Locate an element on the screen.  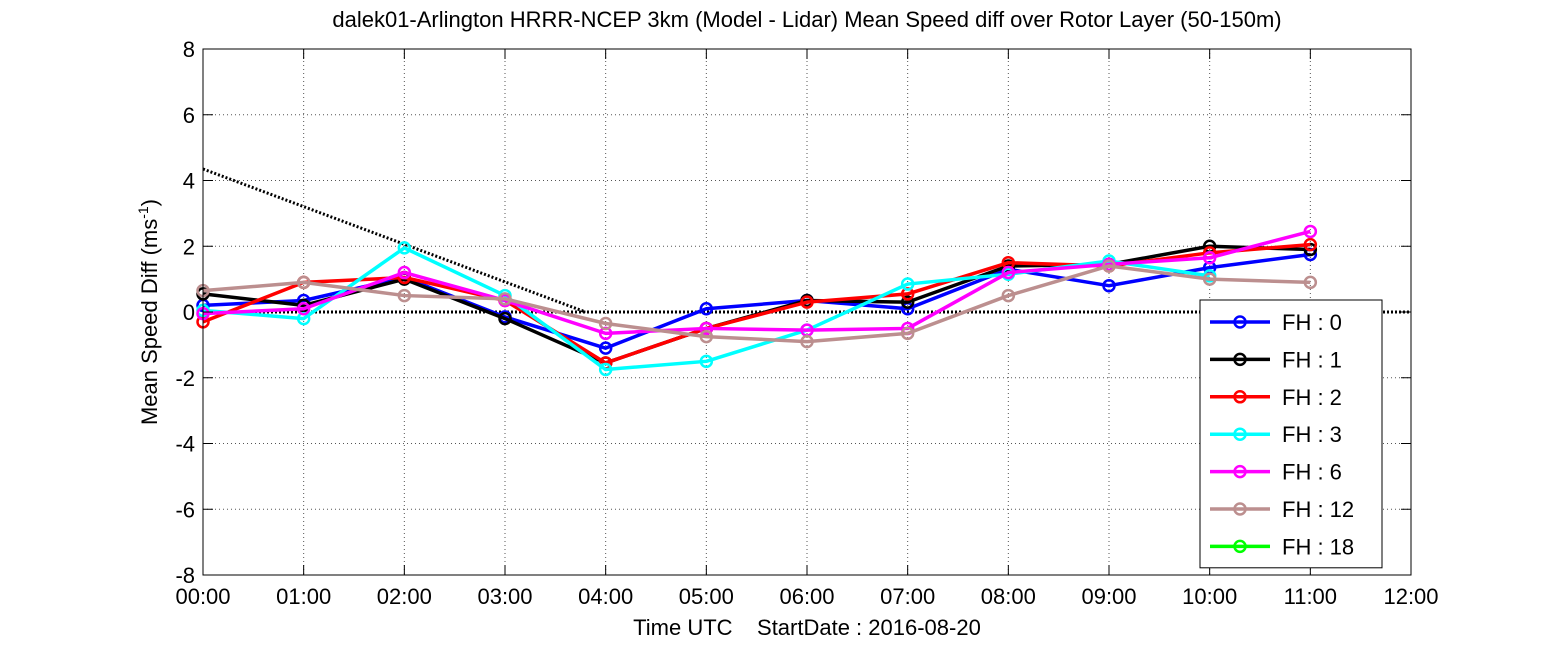
legend-label: FH : 2 is located at coordinates (1312, 397).